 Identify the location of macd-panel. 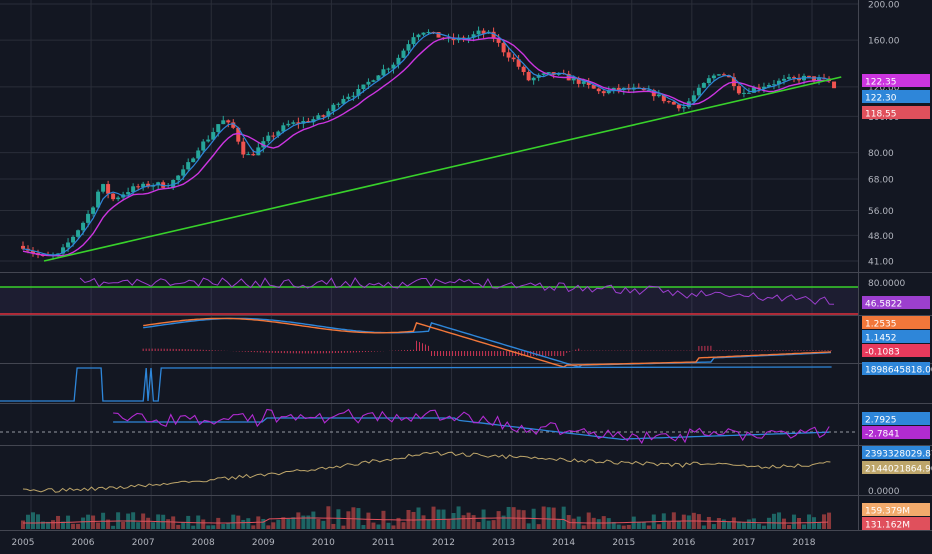
(487, 342).